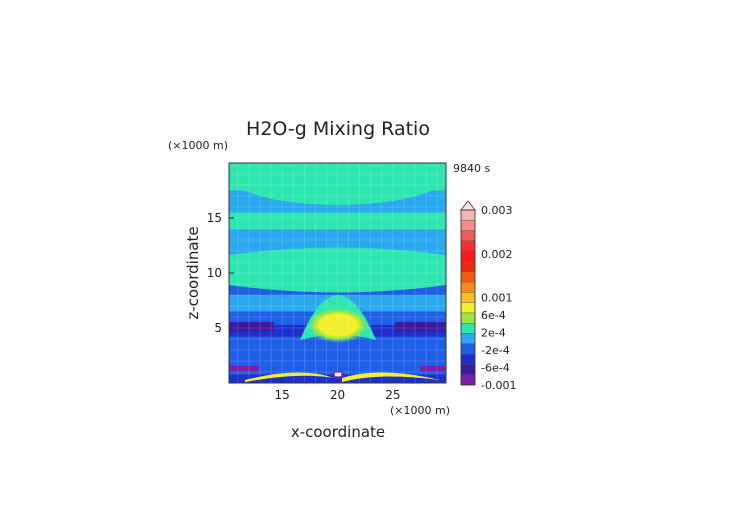  I want to click on colorbar-labels: 0.003 0.002 0.001 6e-4 2e-4 -2e-4 -6e-4 -0.001, so click(498, 298).